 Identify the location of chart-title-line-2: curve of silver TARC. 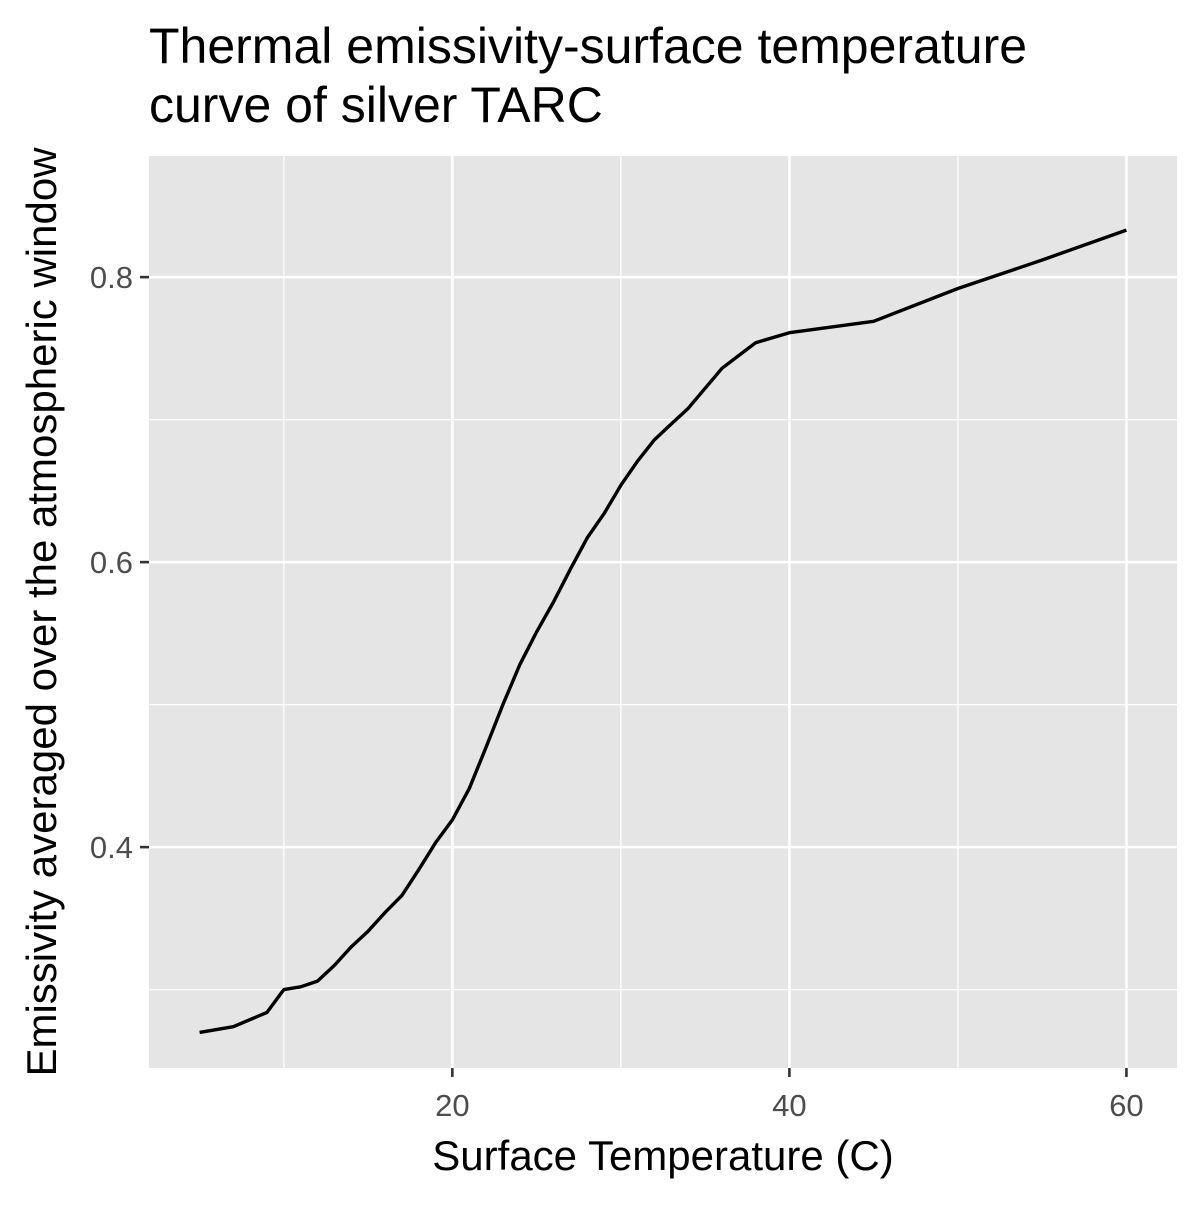
(376, 105).